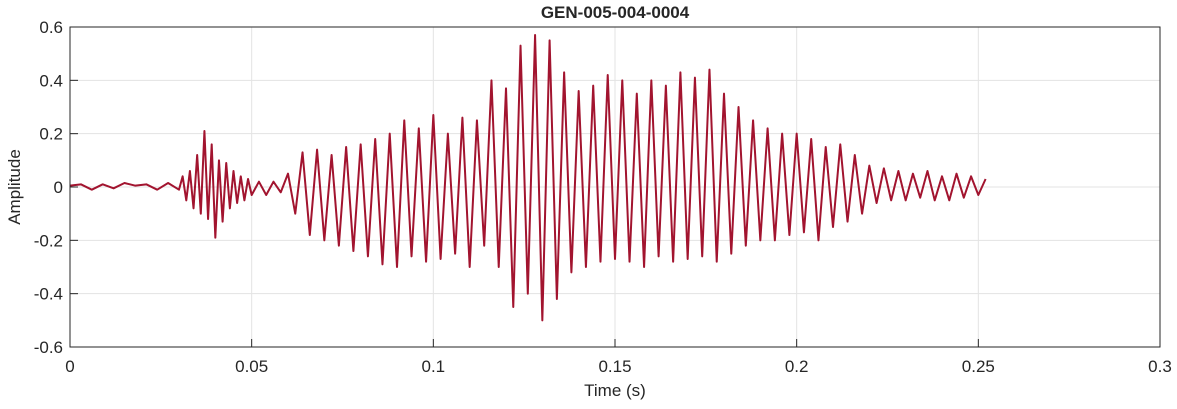  Describe the element at coordinates (1160, 366) in the screenshot. I see `x-tick-label: 0.3` at that location.